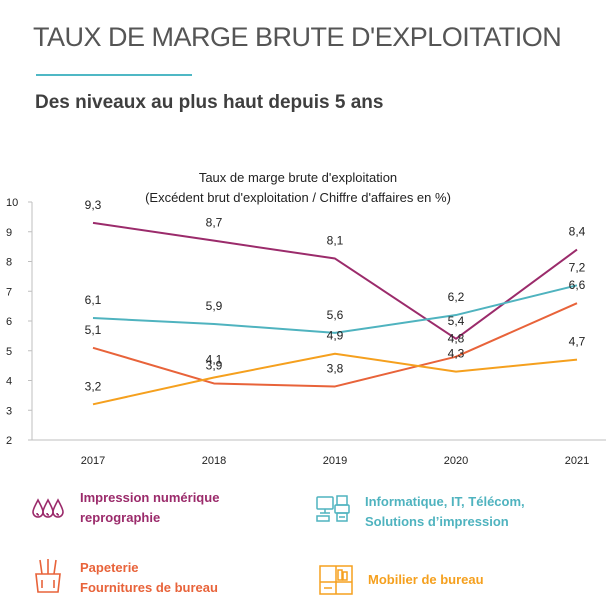  I want to click on legend-item-impression: Impression numérique reprographie, so click(124, 508).